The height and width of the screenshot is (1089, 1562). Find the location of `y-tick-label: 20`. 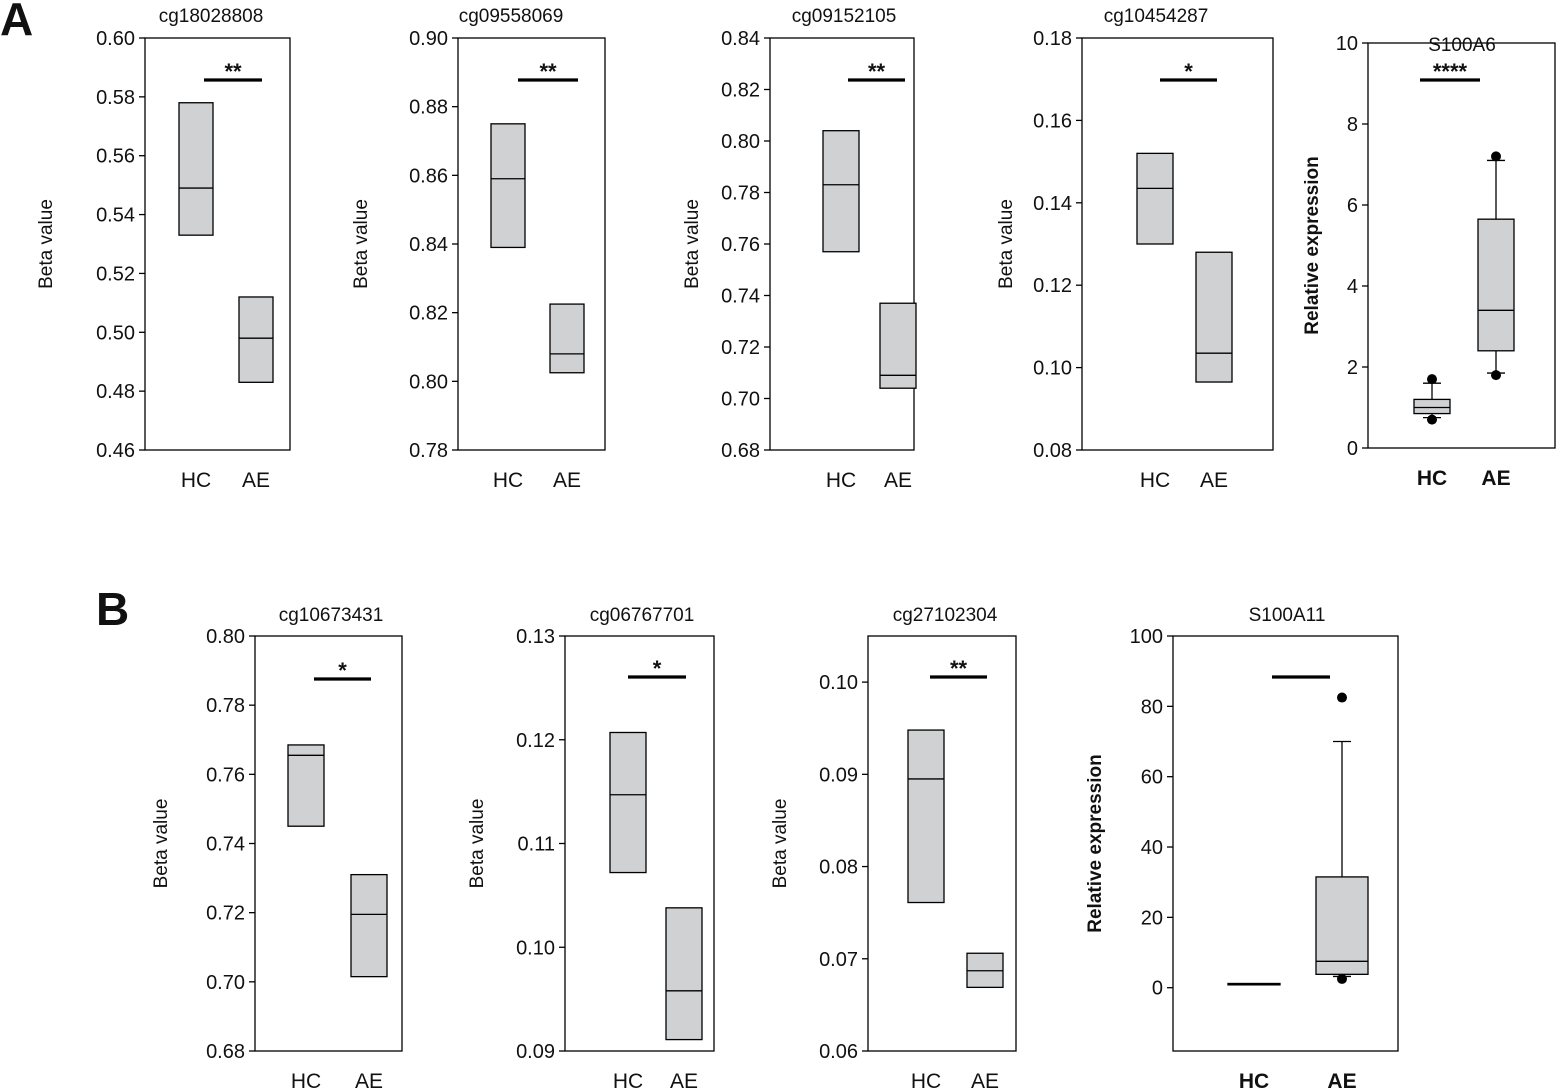

y-tick-label: 20 is located at coordinates (1152, 918).